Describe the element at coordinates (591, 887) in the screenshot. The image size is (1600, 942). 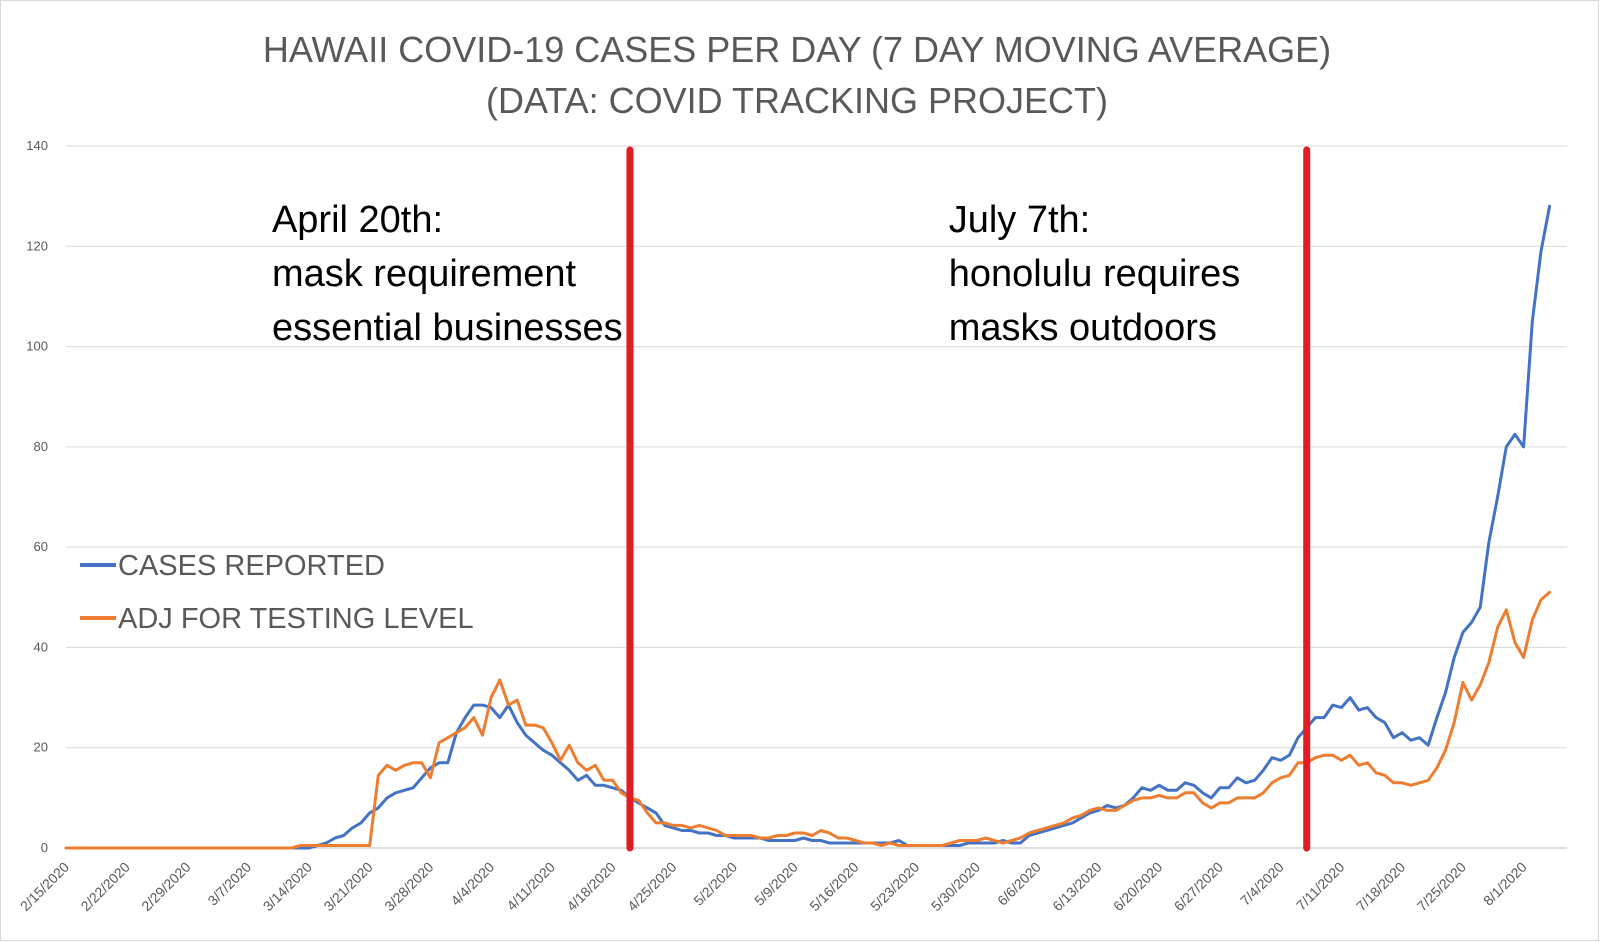
I see `x-tick-label: 4/18/2020` at that location.